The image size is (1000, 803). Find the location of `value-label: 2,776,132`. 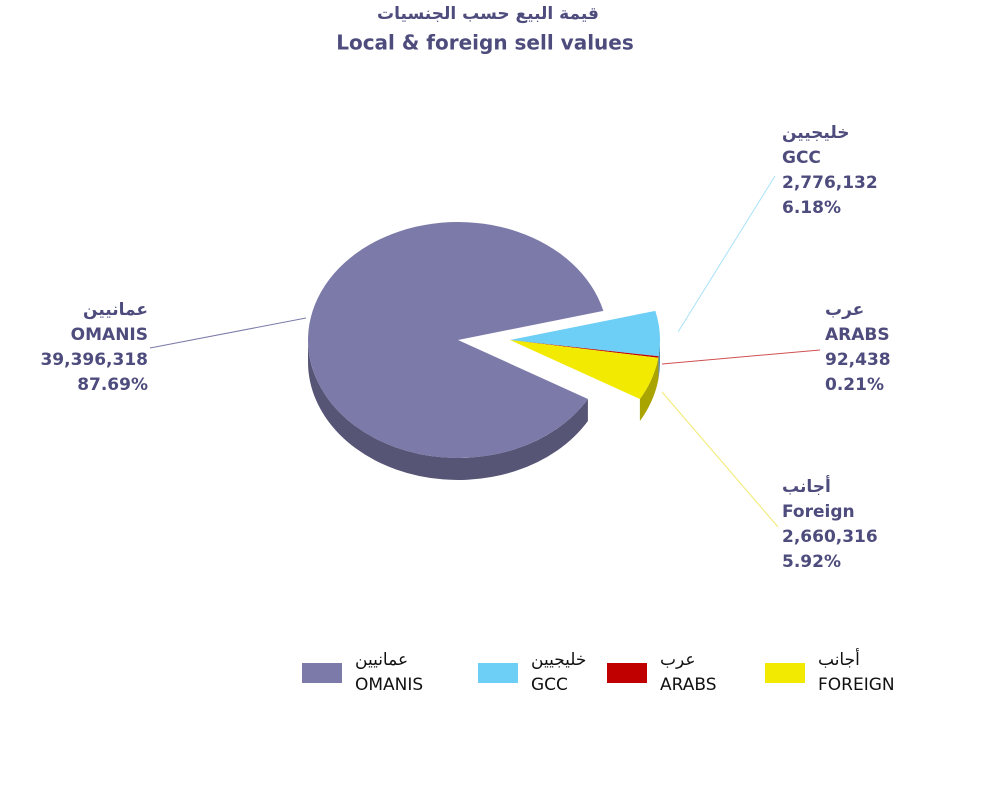

value-label: 2,776,132 is located at coordinates (830, 183).